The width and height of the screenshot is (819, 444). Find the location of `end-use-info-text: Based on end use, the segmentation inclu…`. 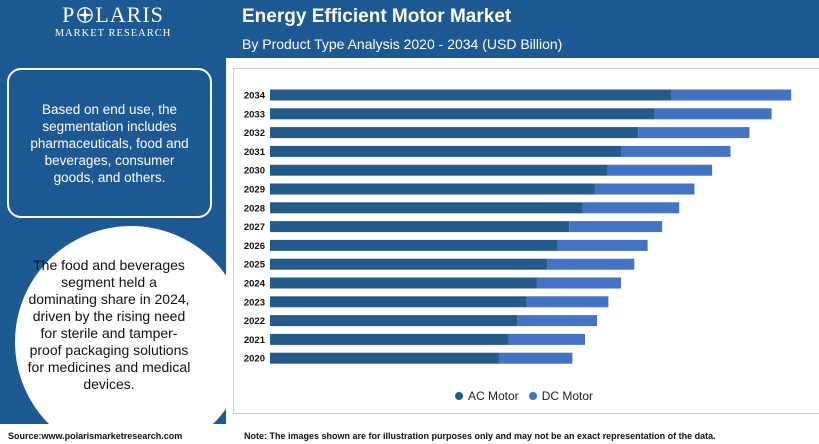

end-use-info-text: Based on end use, the segmentation inclu… is located at coordinates (109, 143).